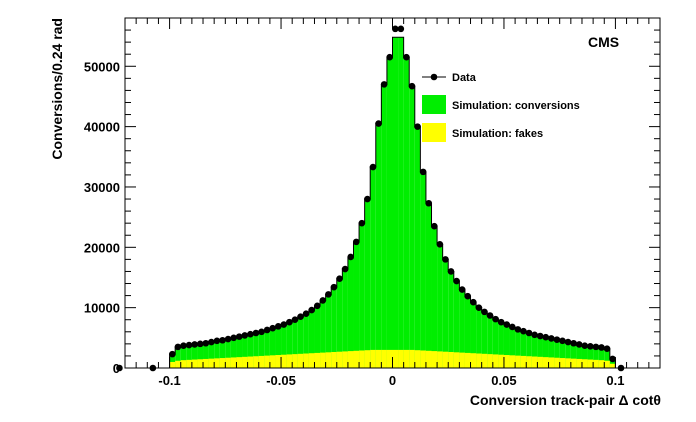 This screenshot has width=696, height=422. What do you see at coordinates (169, 380) in the screenshot?
I see `x-tick-label: -0.1` at bounding box center [169, 380].